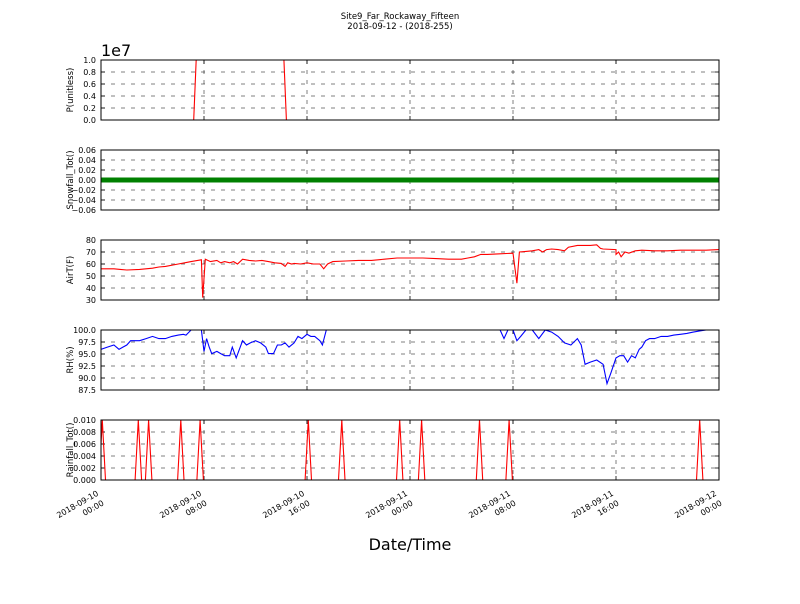  I want to click on y-tick-label: 0.006, so click(84, 444).